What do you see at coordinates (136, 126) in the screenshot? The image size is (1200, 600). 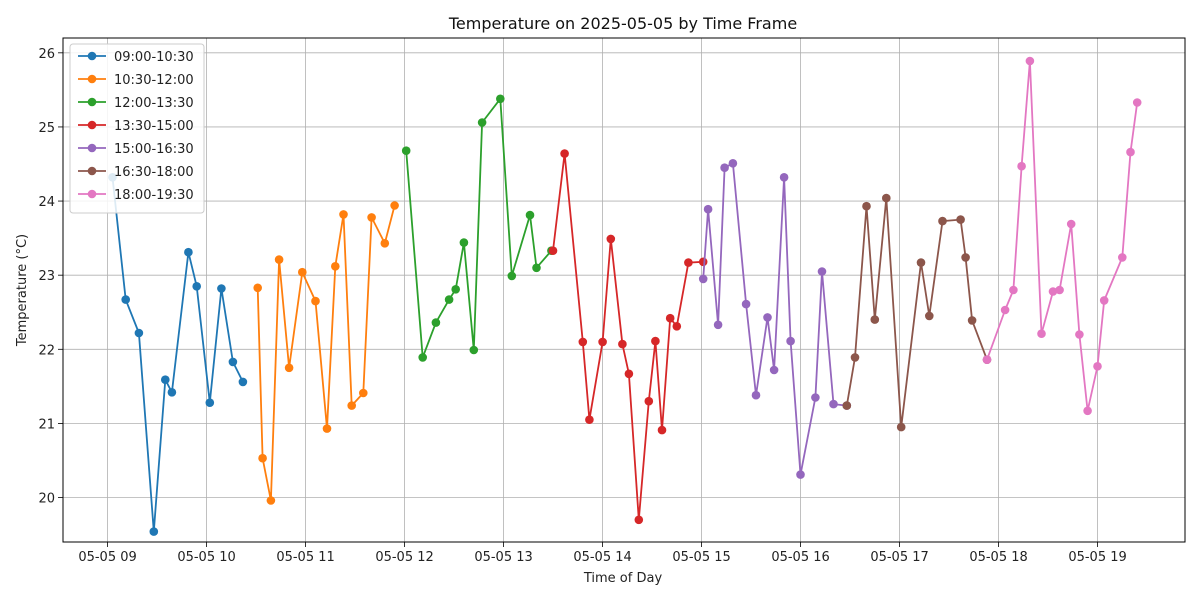 I see `legend-item: 13:30-15:00` at bounding box center [136, 126].